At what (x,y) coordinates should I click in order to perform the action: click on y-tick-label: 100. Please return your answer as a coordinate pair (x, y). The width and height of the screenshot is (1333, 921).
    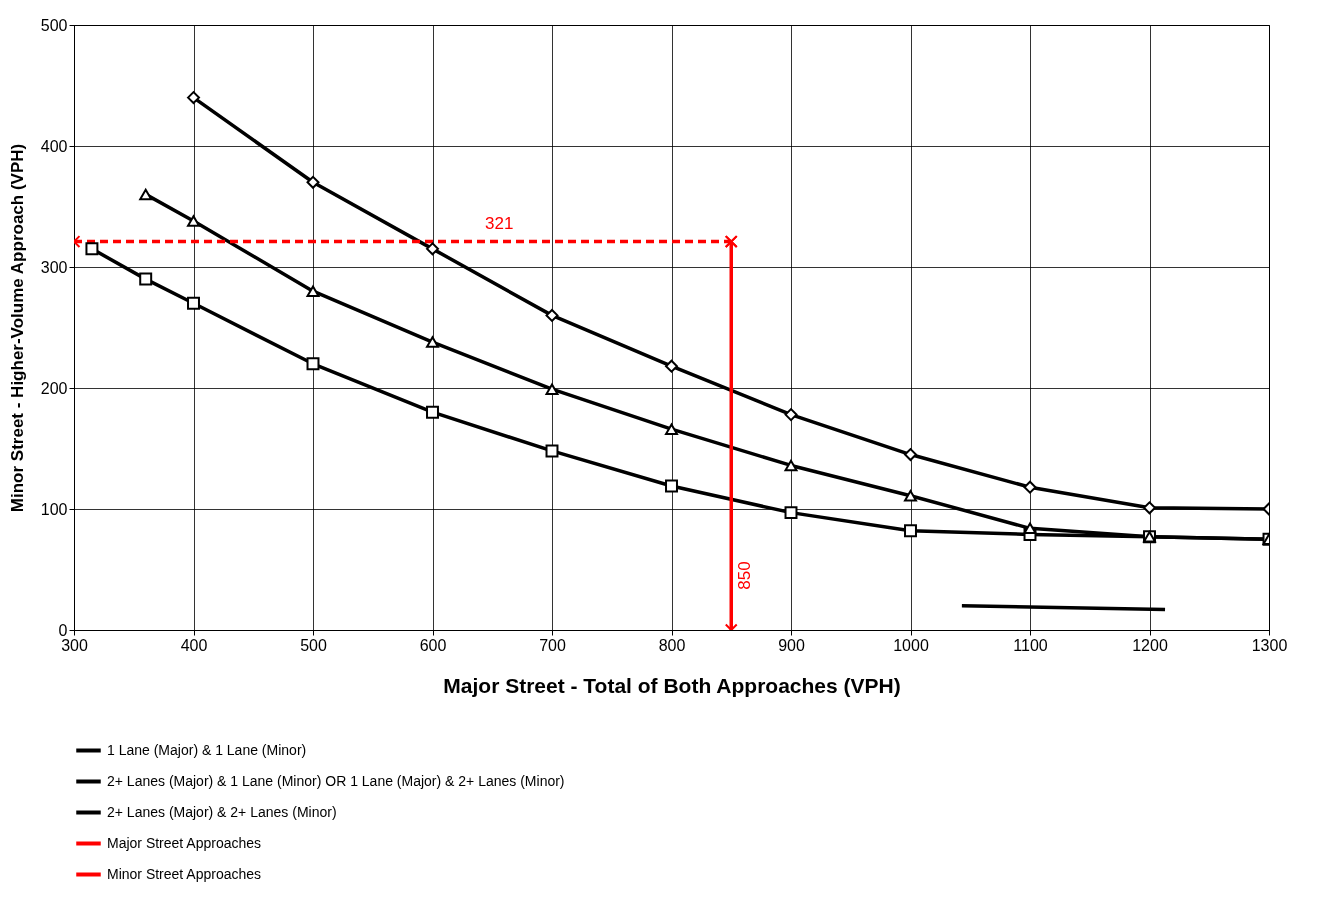
    Looking at the image, I should click on (54, 509).